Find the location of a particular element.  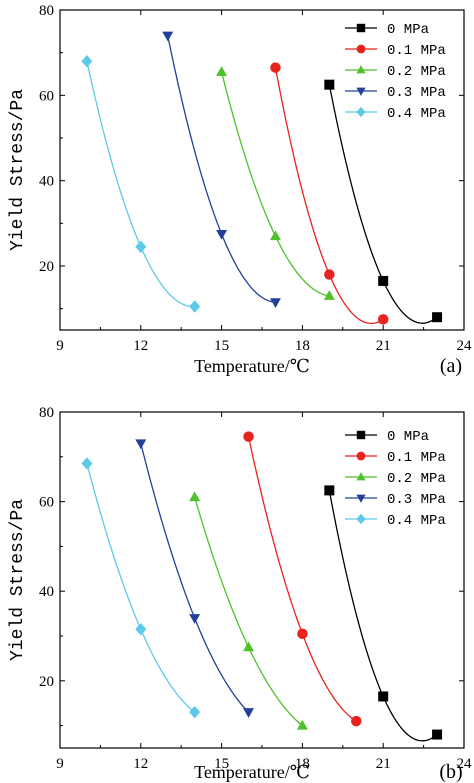

panel-label: (b) is located at coordinates (450, 772).